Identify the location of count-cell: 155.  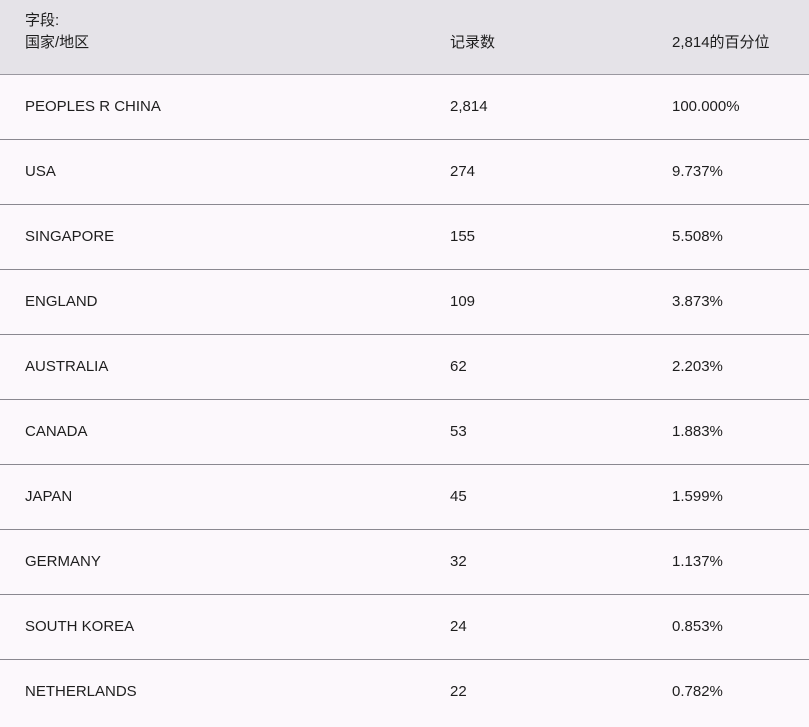
(463, 236).